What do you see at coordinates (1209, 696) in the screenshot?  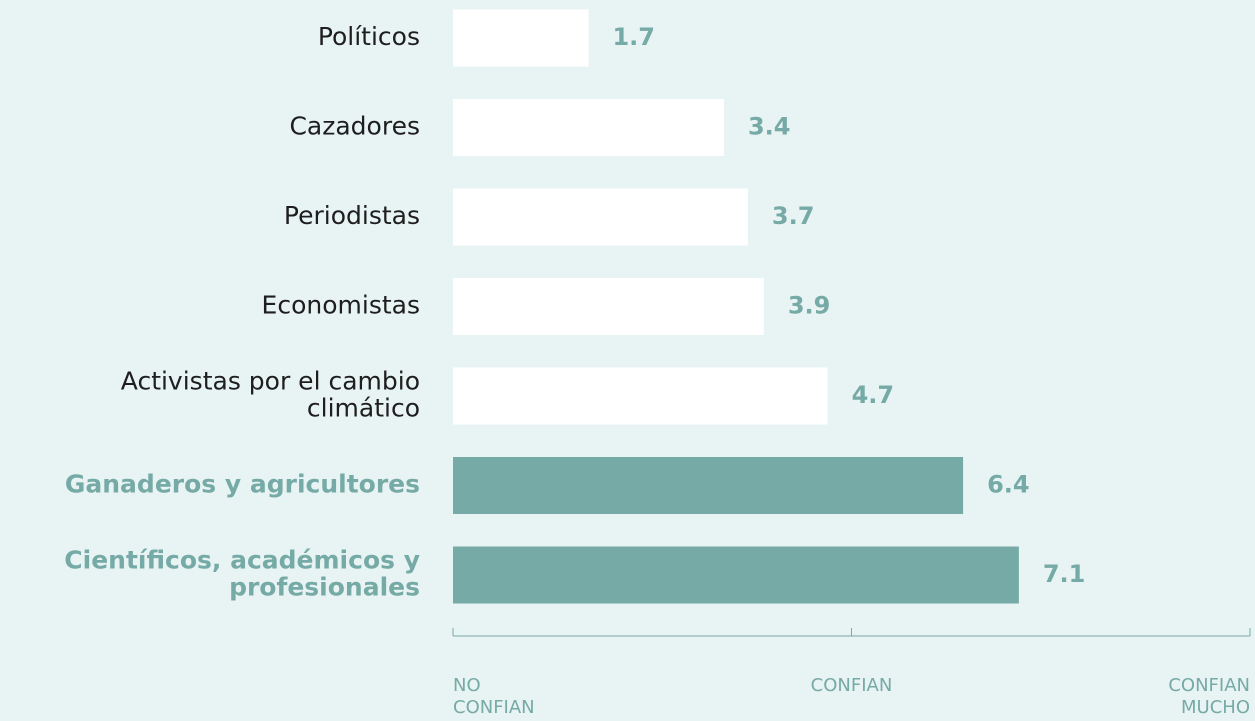 I see `x-tick-label: CONFIAN MUCHO` at bounding box center [1209, 696].